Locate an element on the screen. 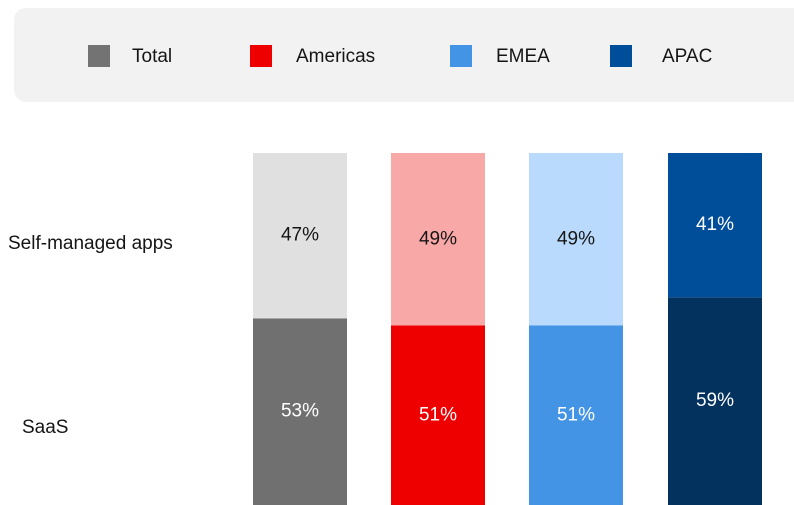 Image resolution: width=794 pixels, height=505 pixels. data-label: 47% is located at coordinates (300, 235).